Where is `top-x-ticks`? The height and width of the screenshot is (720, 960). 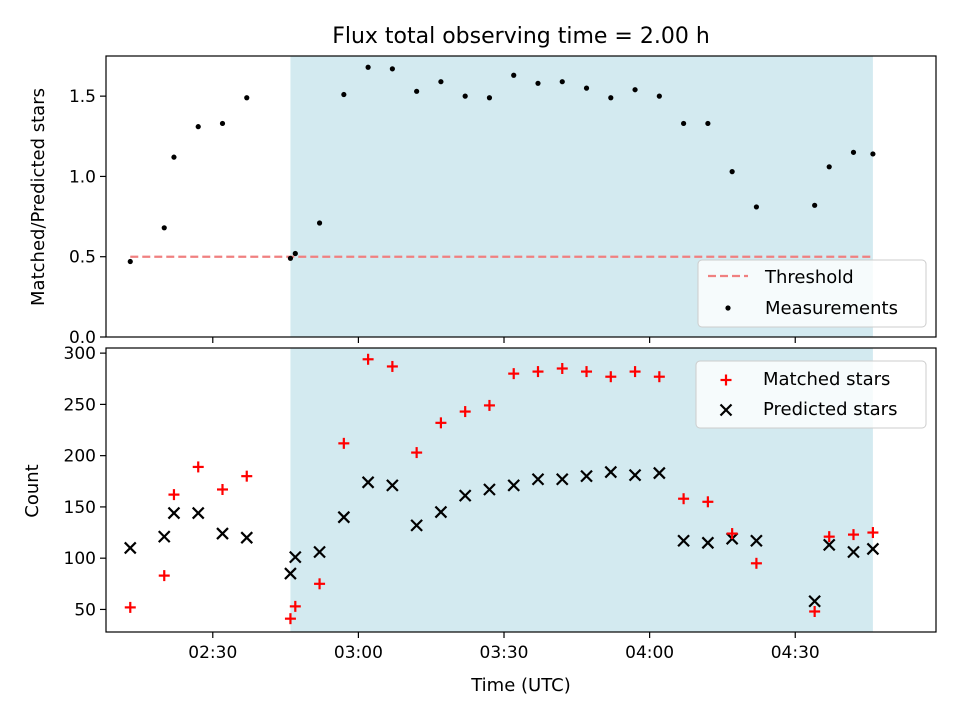
top-x-ticks is located at coordinates (504, 340).